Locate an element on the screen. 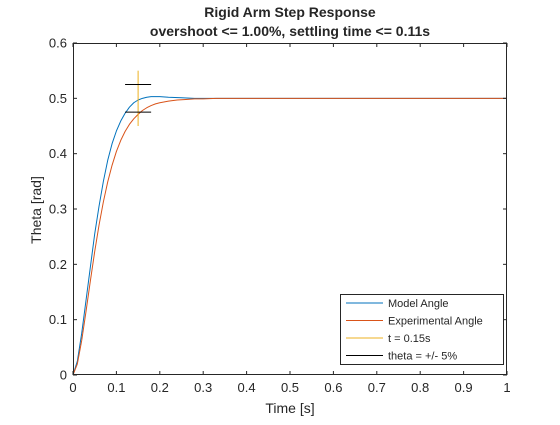 This screenshot has width=560, height=425. y-tick-label: 0.6 is located at coordinates (58, 43).